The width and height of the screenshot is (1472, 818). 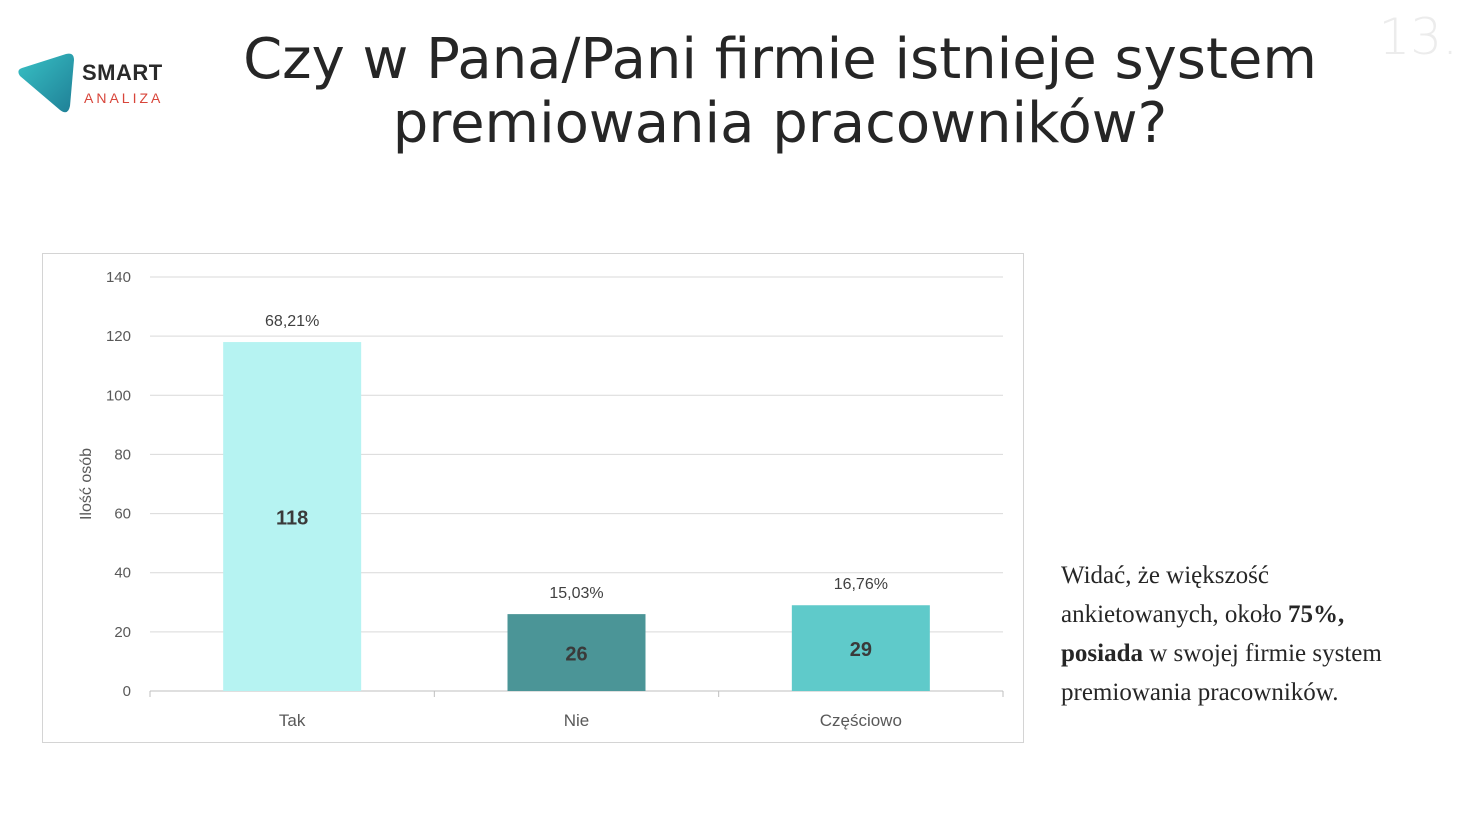 What do you see at coordinates (292, 519) in the screenshot?
I see `bar-value-label: 118` at bounding box center [292, 519].